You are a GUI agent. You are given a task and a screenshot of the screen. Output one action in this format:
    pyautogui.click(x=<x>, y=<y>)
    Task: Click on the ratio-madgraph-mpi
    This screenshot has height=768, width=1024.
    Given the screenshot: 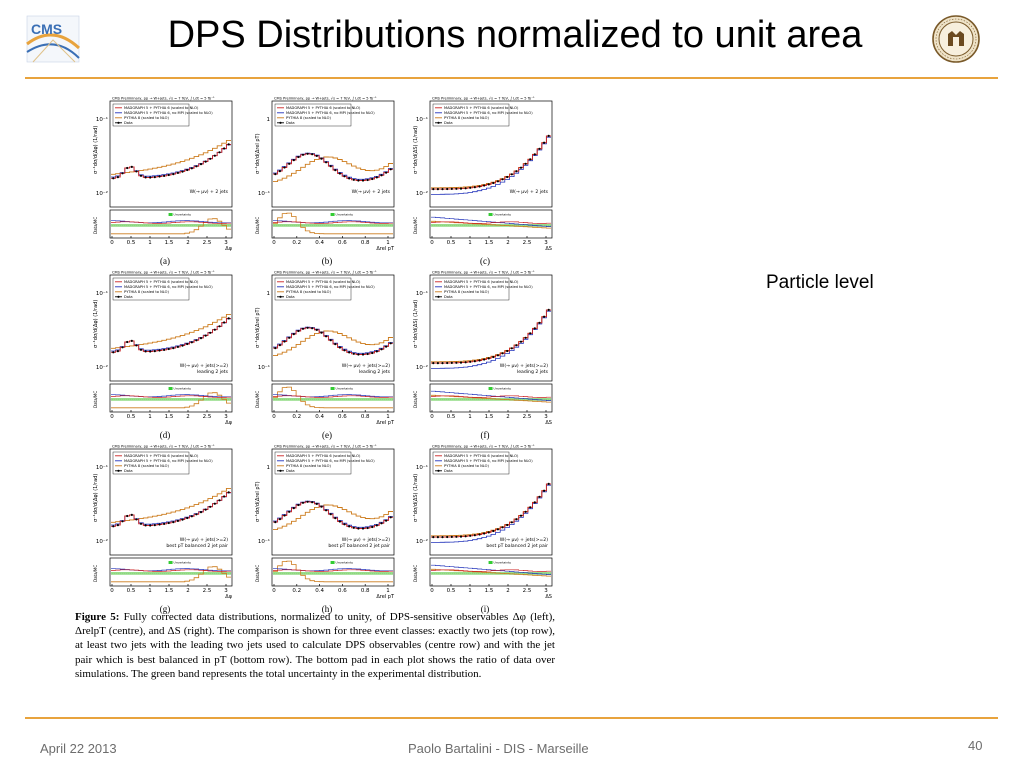 What is the action you would take?
    pyautogui.click(x=333, y=570)
    